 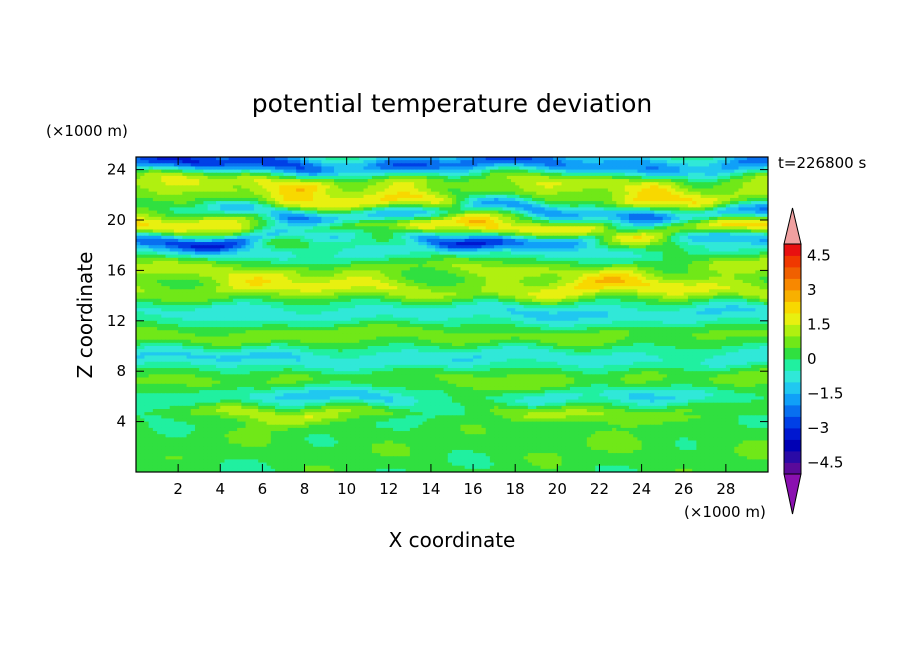 I want to click on colorbar-over-arrow, so click(x=792, y=226).